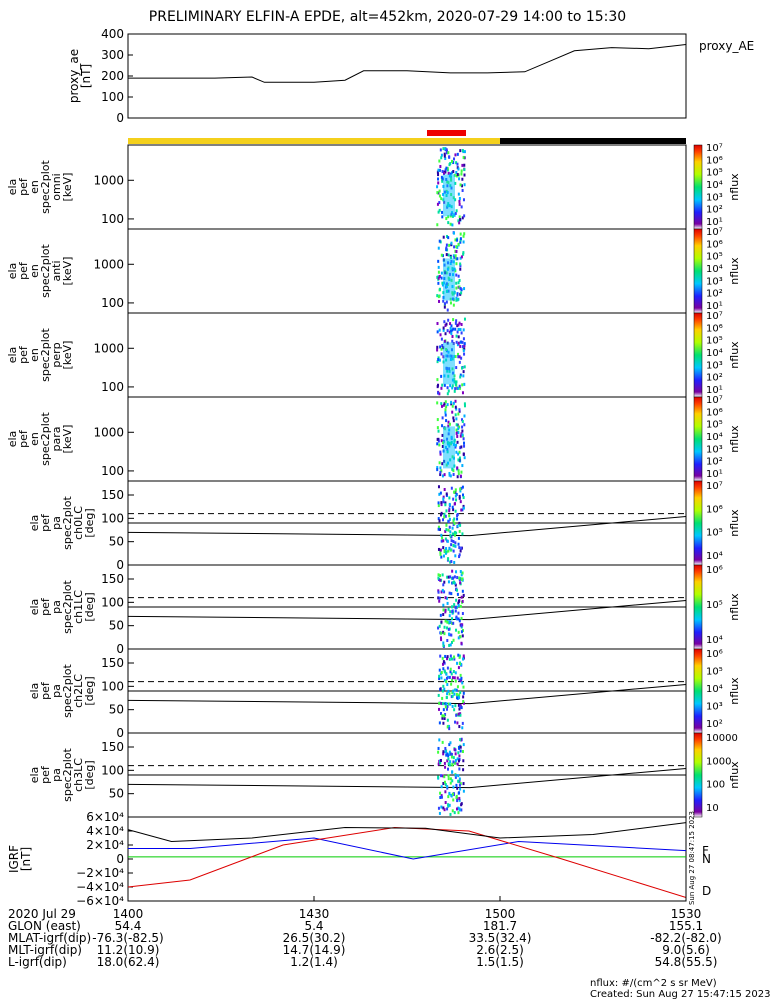  What do you see at coordinates (89, 606) in the screenshot?
I see `pitch-ylabel: [deg]` at bounding box center [89, 606].